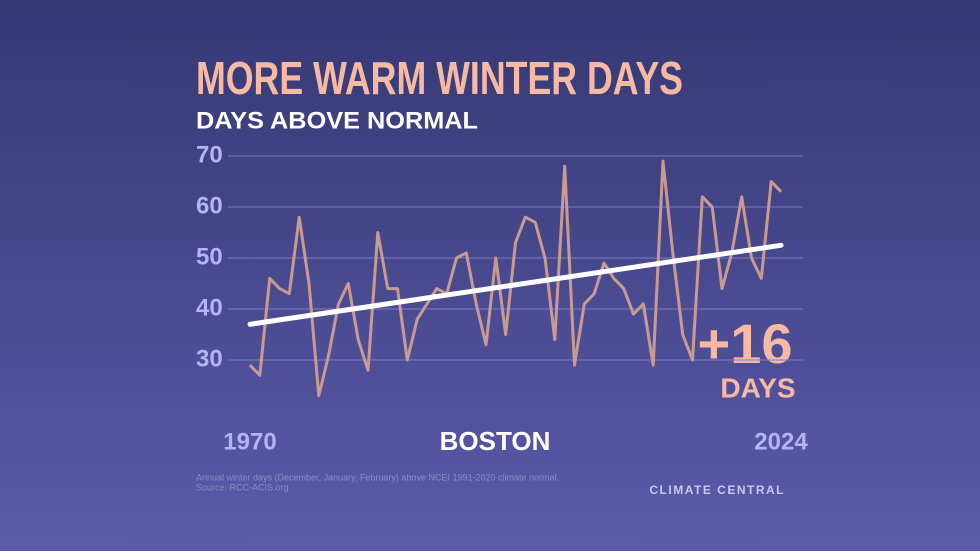 This screenshot has width=980, height=551. I want to click on y-tick-label: 30, so click(209, 358).